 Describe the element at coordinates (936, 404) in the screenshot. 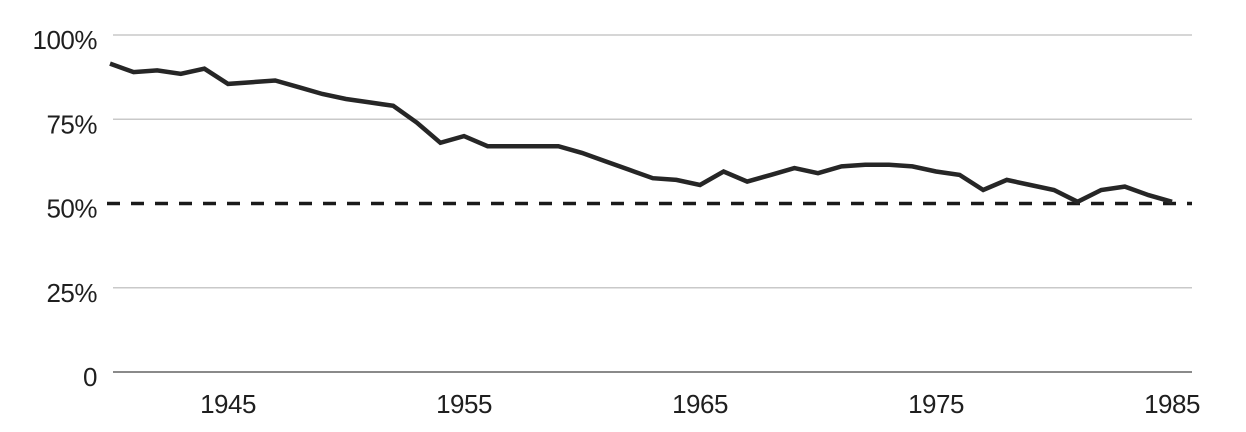

I see `x-tick-label-1975: 1975` at that location.